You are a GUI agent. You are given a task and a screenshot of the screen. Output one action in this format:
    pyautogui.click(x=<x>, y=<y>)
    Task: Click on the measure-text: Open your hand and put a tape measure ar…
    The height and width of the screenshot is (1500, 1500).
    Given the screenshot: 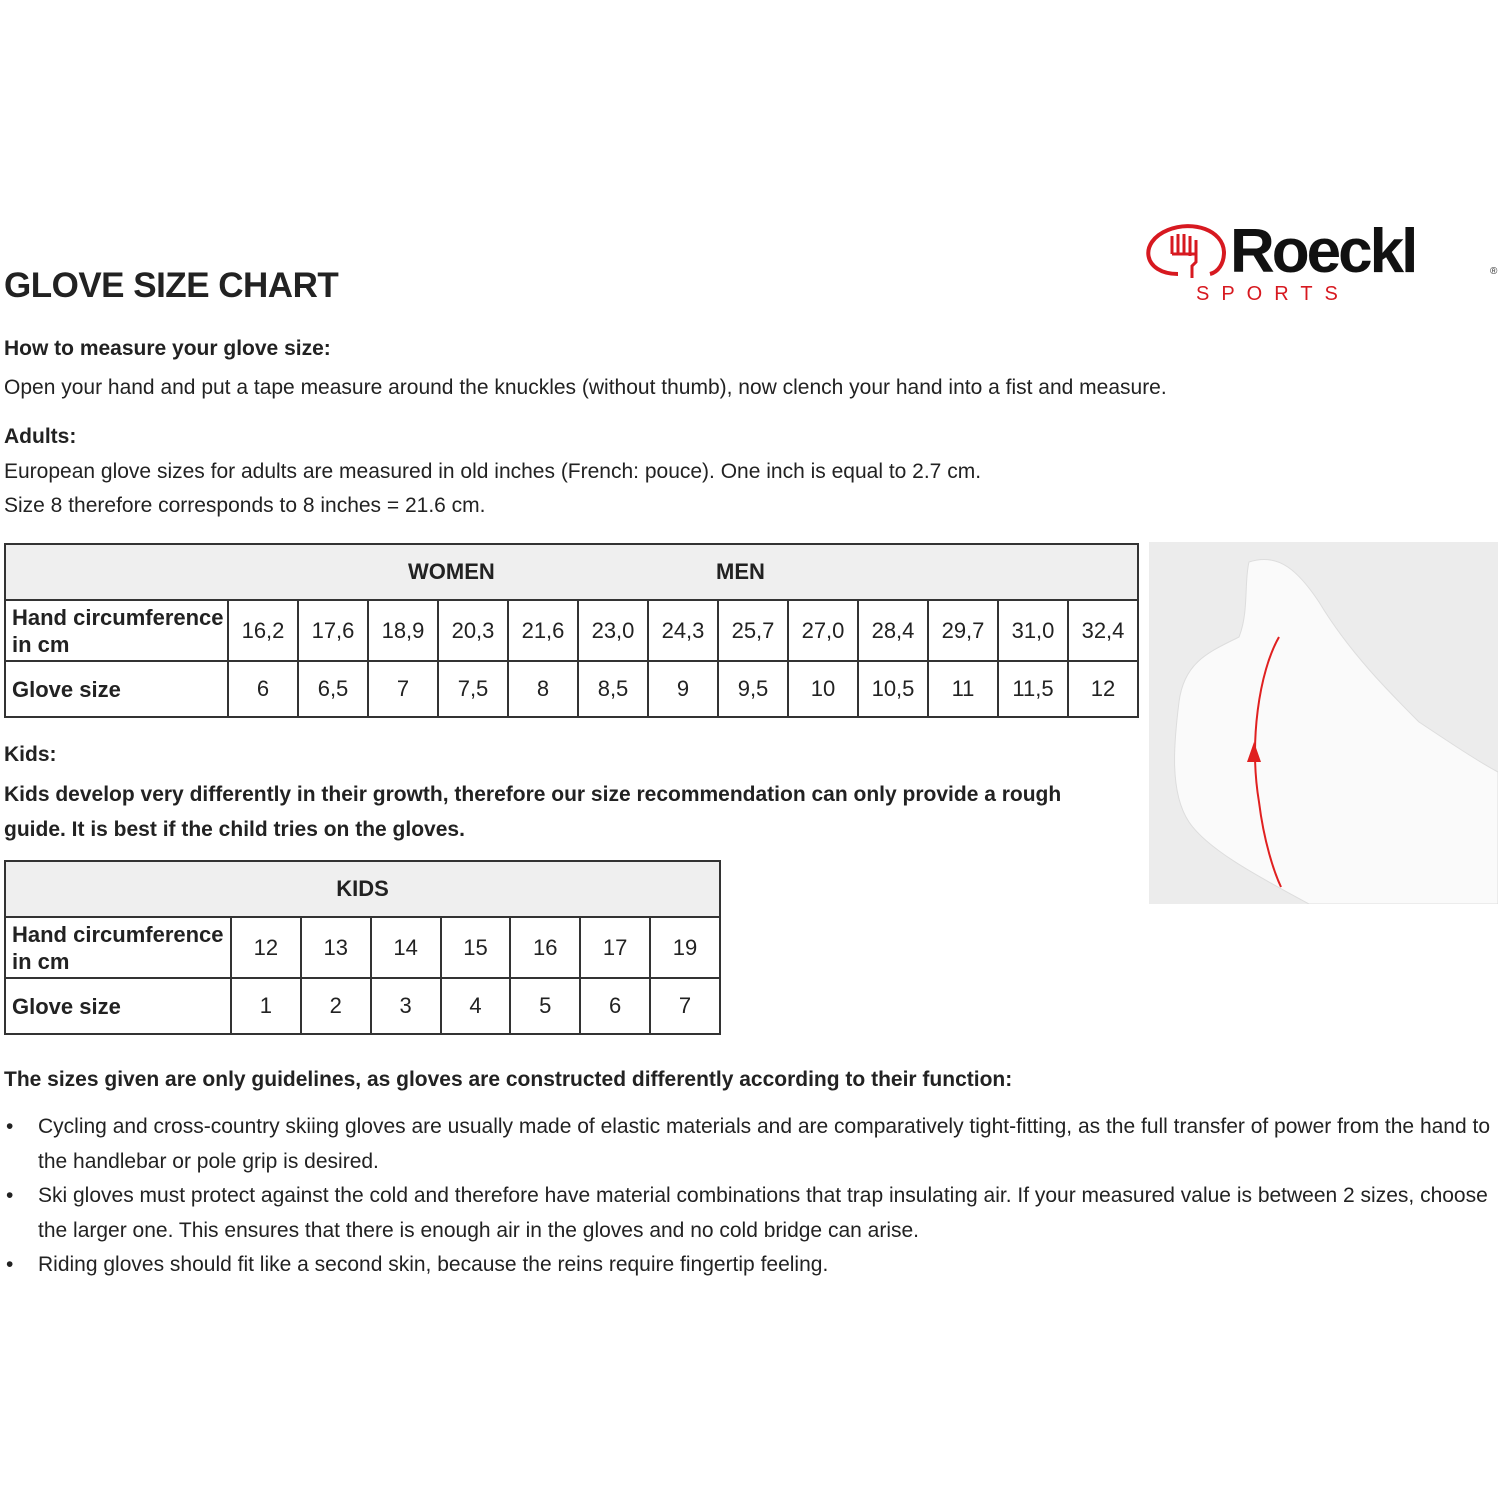 What is the action you would take?
    pyautogui.click(x=585, y=387)
    